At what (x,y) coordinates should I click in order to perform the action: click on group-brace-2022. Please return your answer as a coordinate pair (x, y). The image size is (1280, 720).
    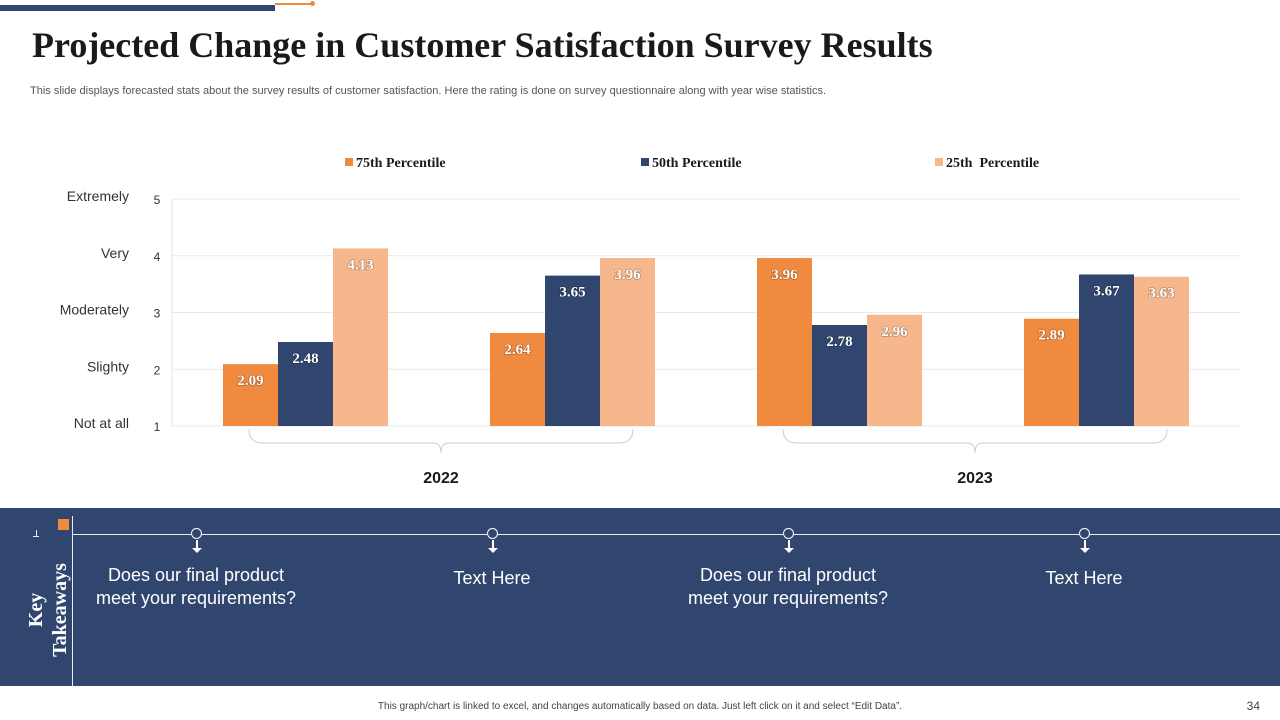
    Looking at the image, I should click on (441, 441).